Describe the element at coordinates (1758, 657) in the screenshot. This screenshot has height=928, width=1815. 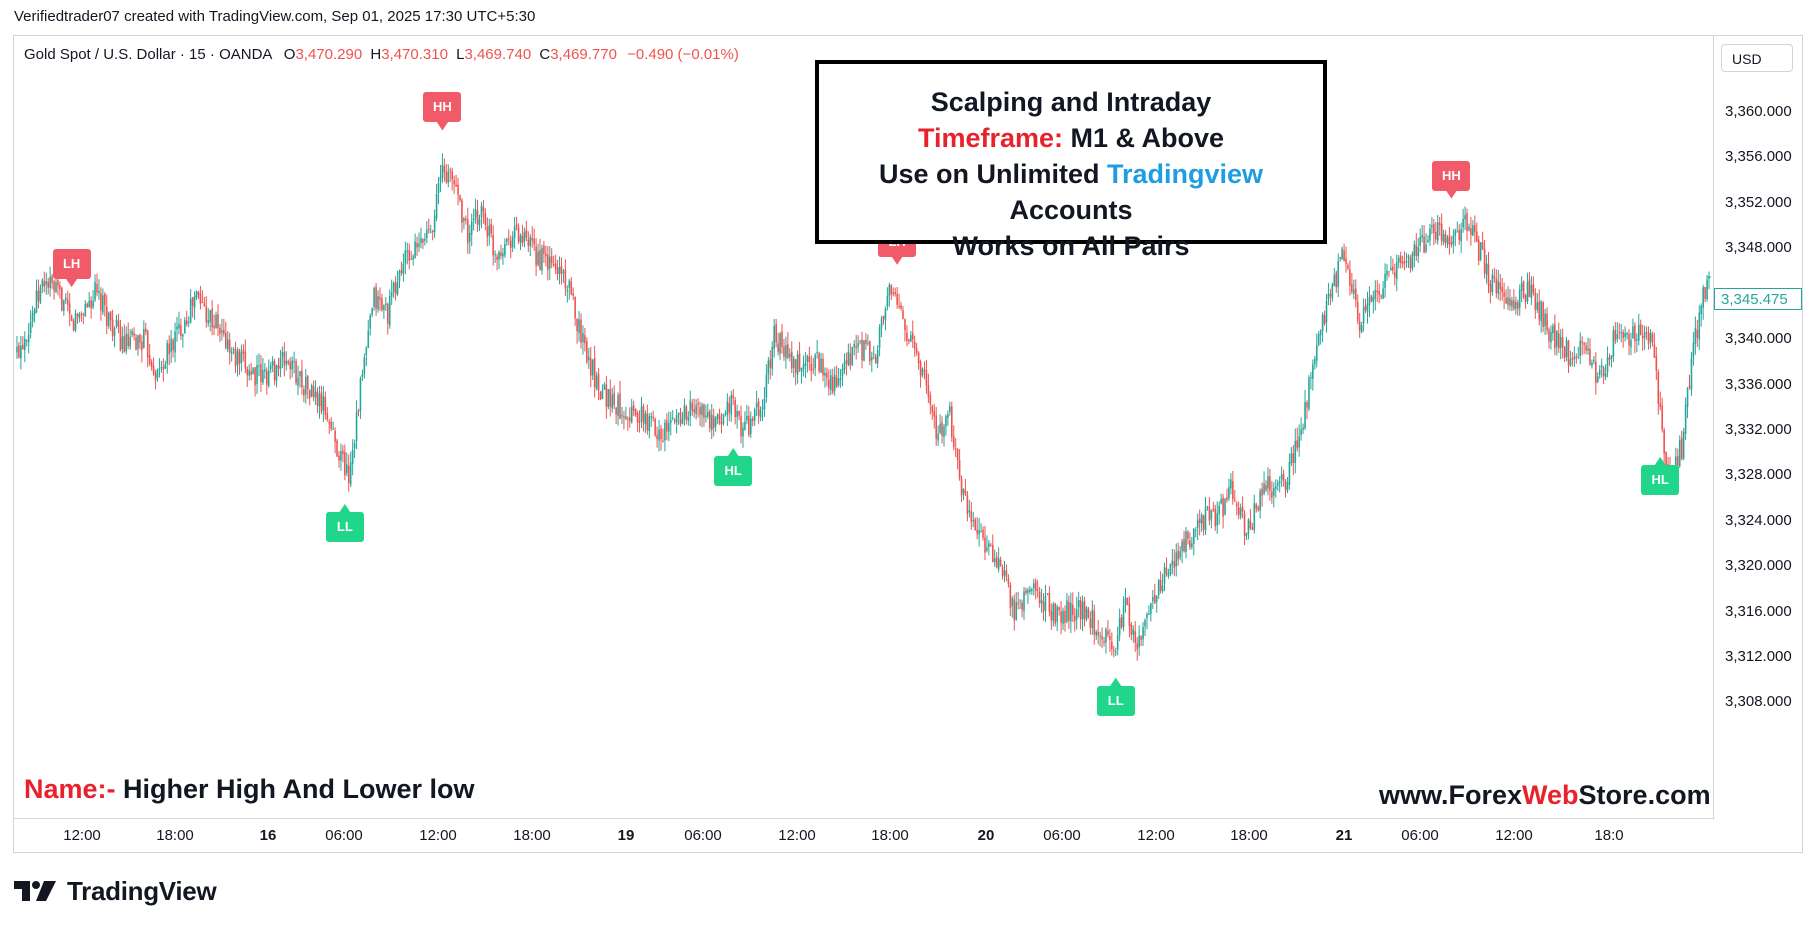
I see `price-tick-label: 3,312.000` at that location.